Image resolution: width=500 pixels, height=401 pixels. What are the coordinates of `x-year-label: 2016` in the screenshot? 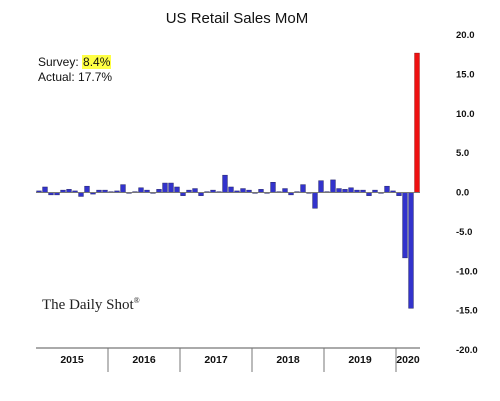 It's located at (144, 360).